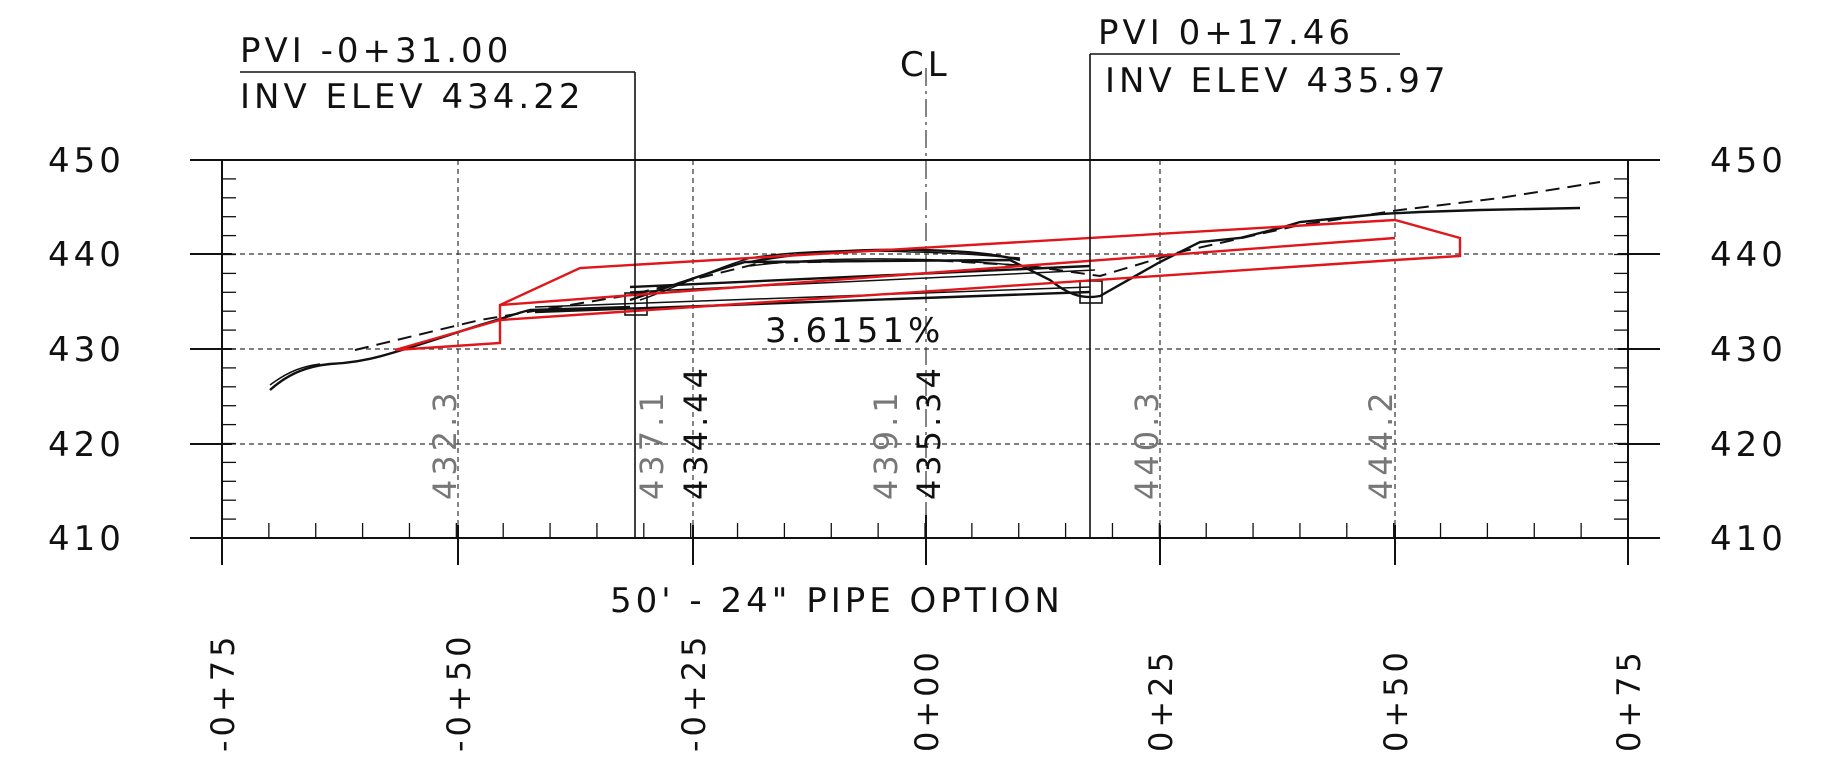  Describe the element at coordinates (925, 65) in the screenshot. I see `centerline-label: CL` at that location.